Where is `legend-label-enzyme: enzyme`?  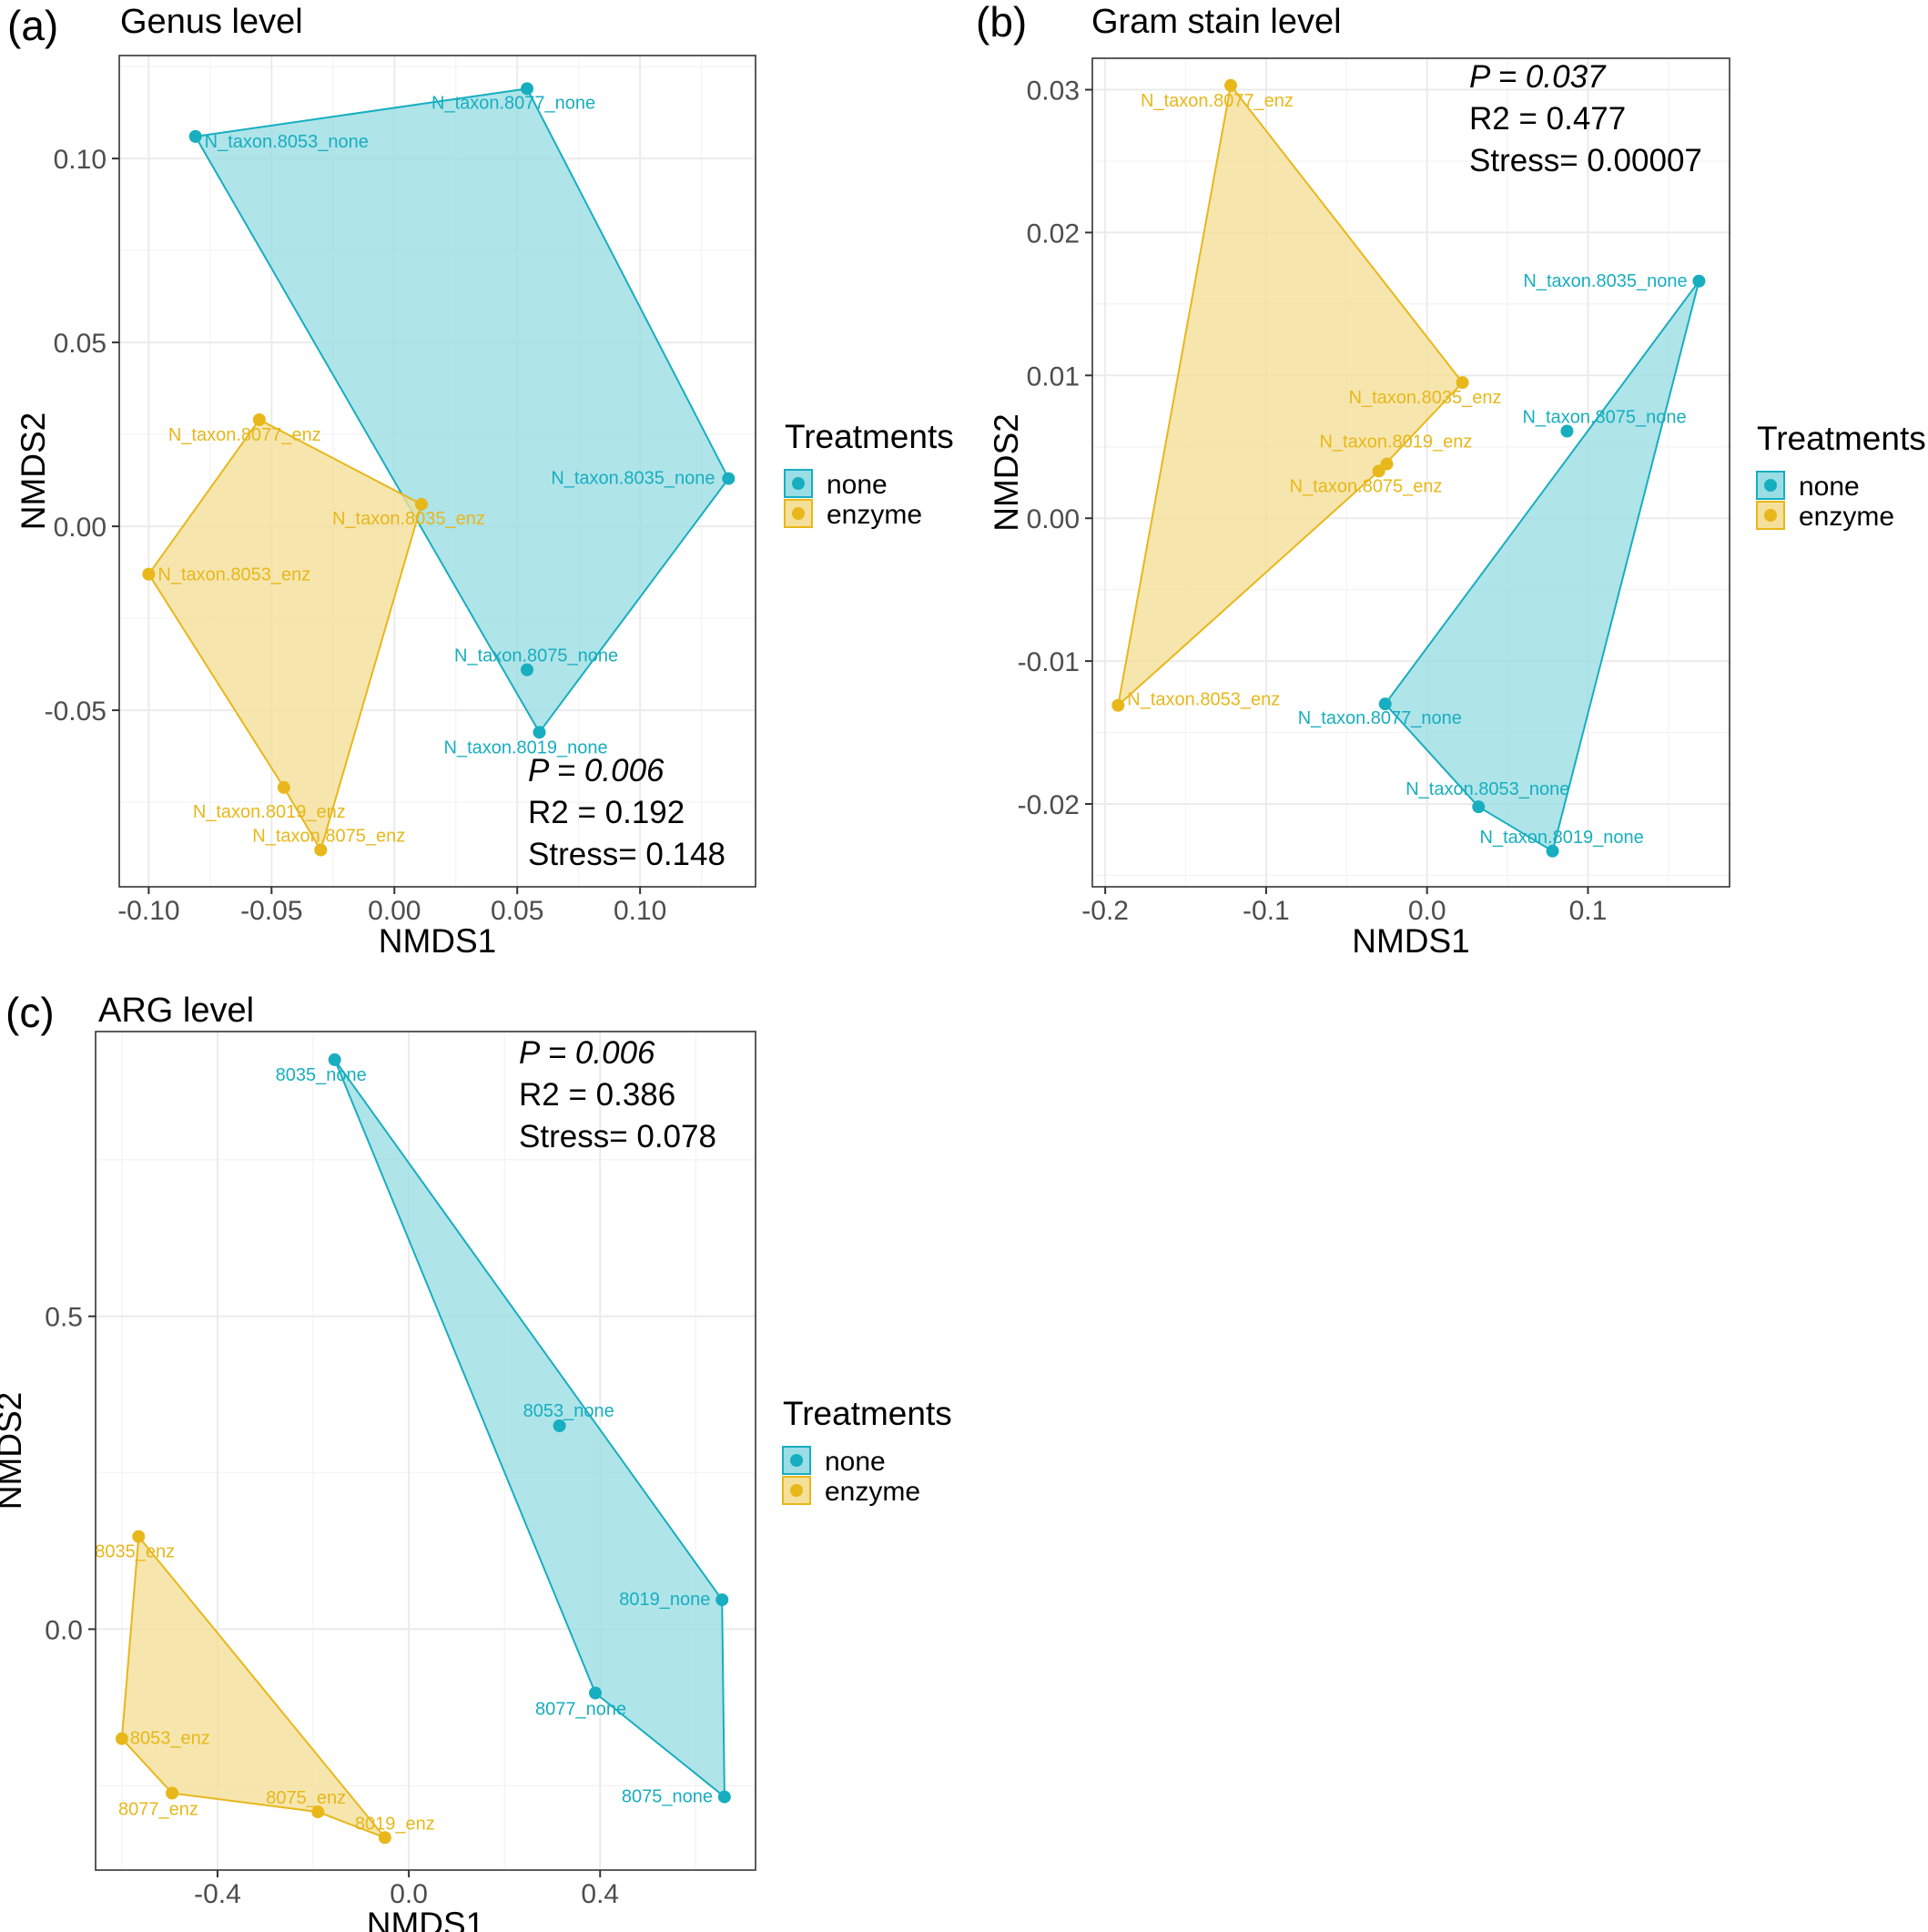
legend-label-enzyme: enzyme is located at coordinates (1847, 517).